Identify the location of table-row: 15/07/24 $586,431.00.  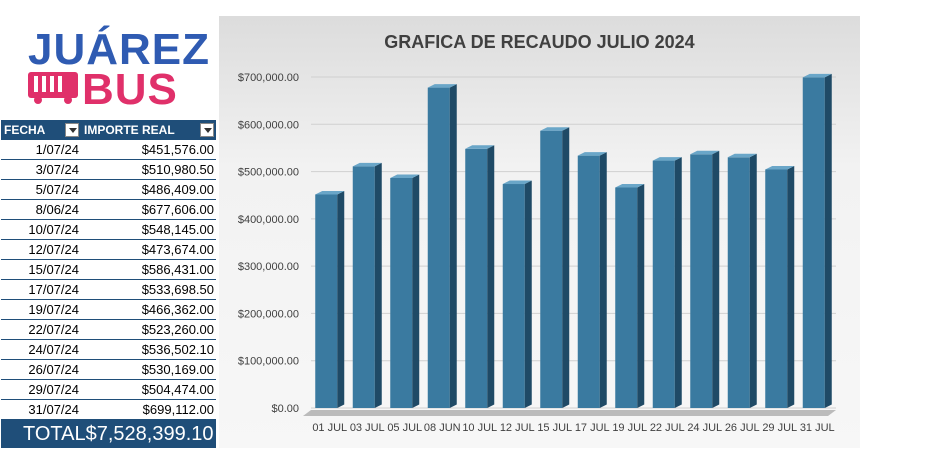
(108, 270).